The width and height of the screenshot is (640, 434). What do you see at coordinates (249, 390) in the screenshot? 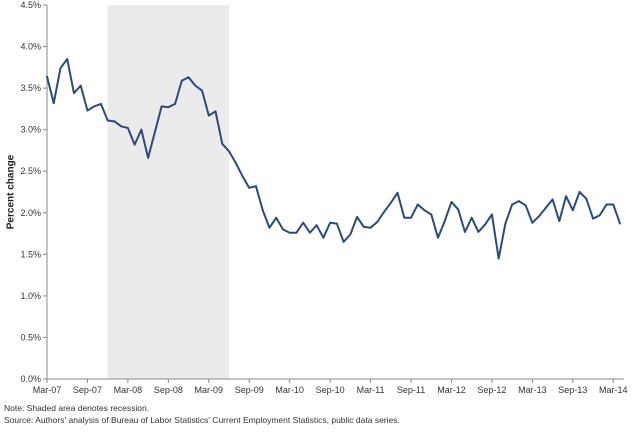
I see `x-tick-label: Sep-09` at bounding box center [249, 390].